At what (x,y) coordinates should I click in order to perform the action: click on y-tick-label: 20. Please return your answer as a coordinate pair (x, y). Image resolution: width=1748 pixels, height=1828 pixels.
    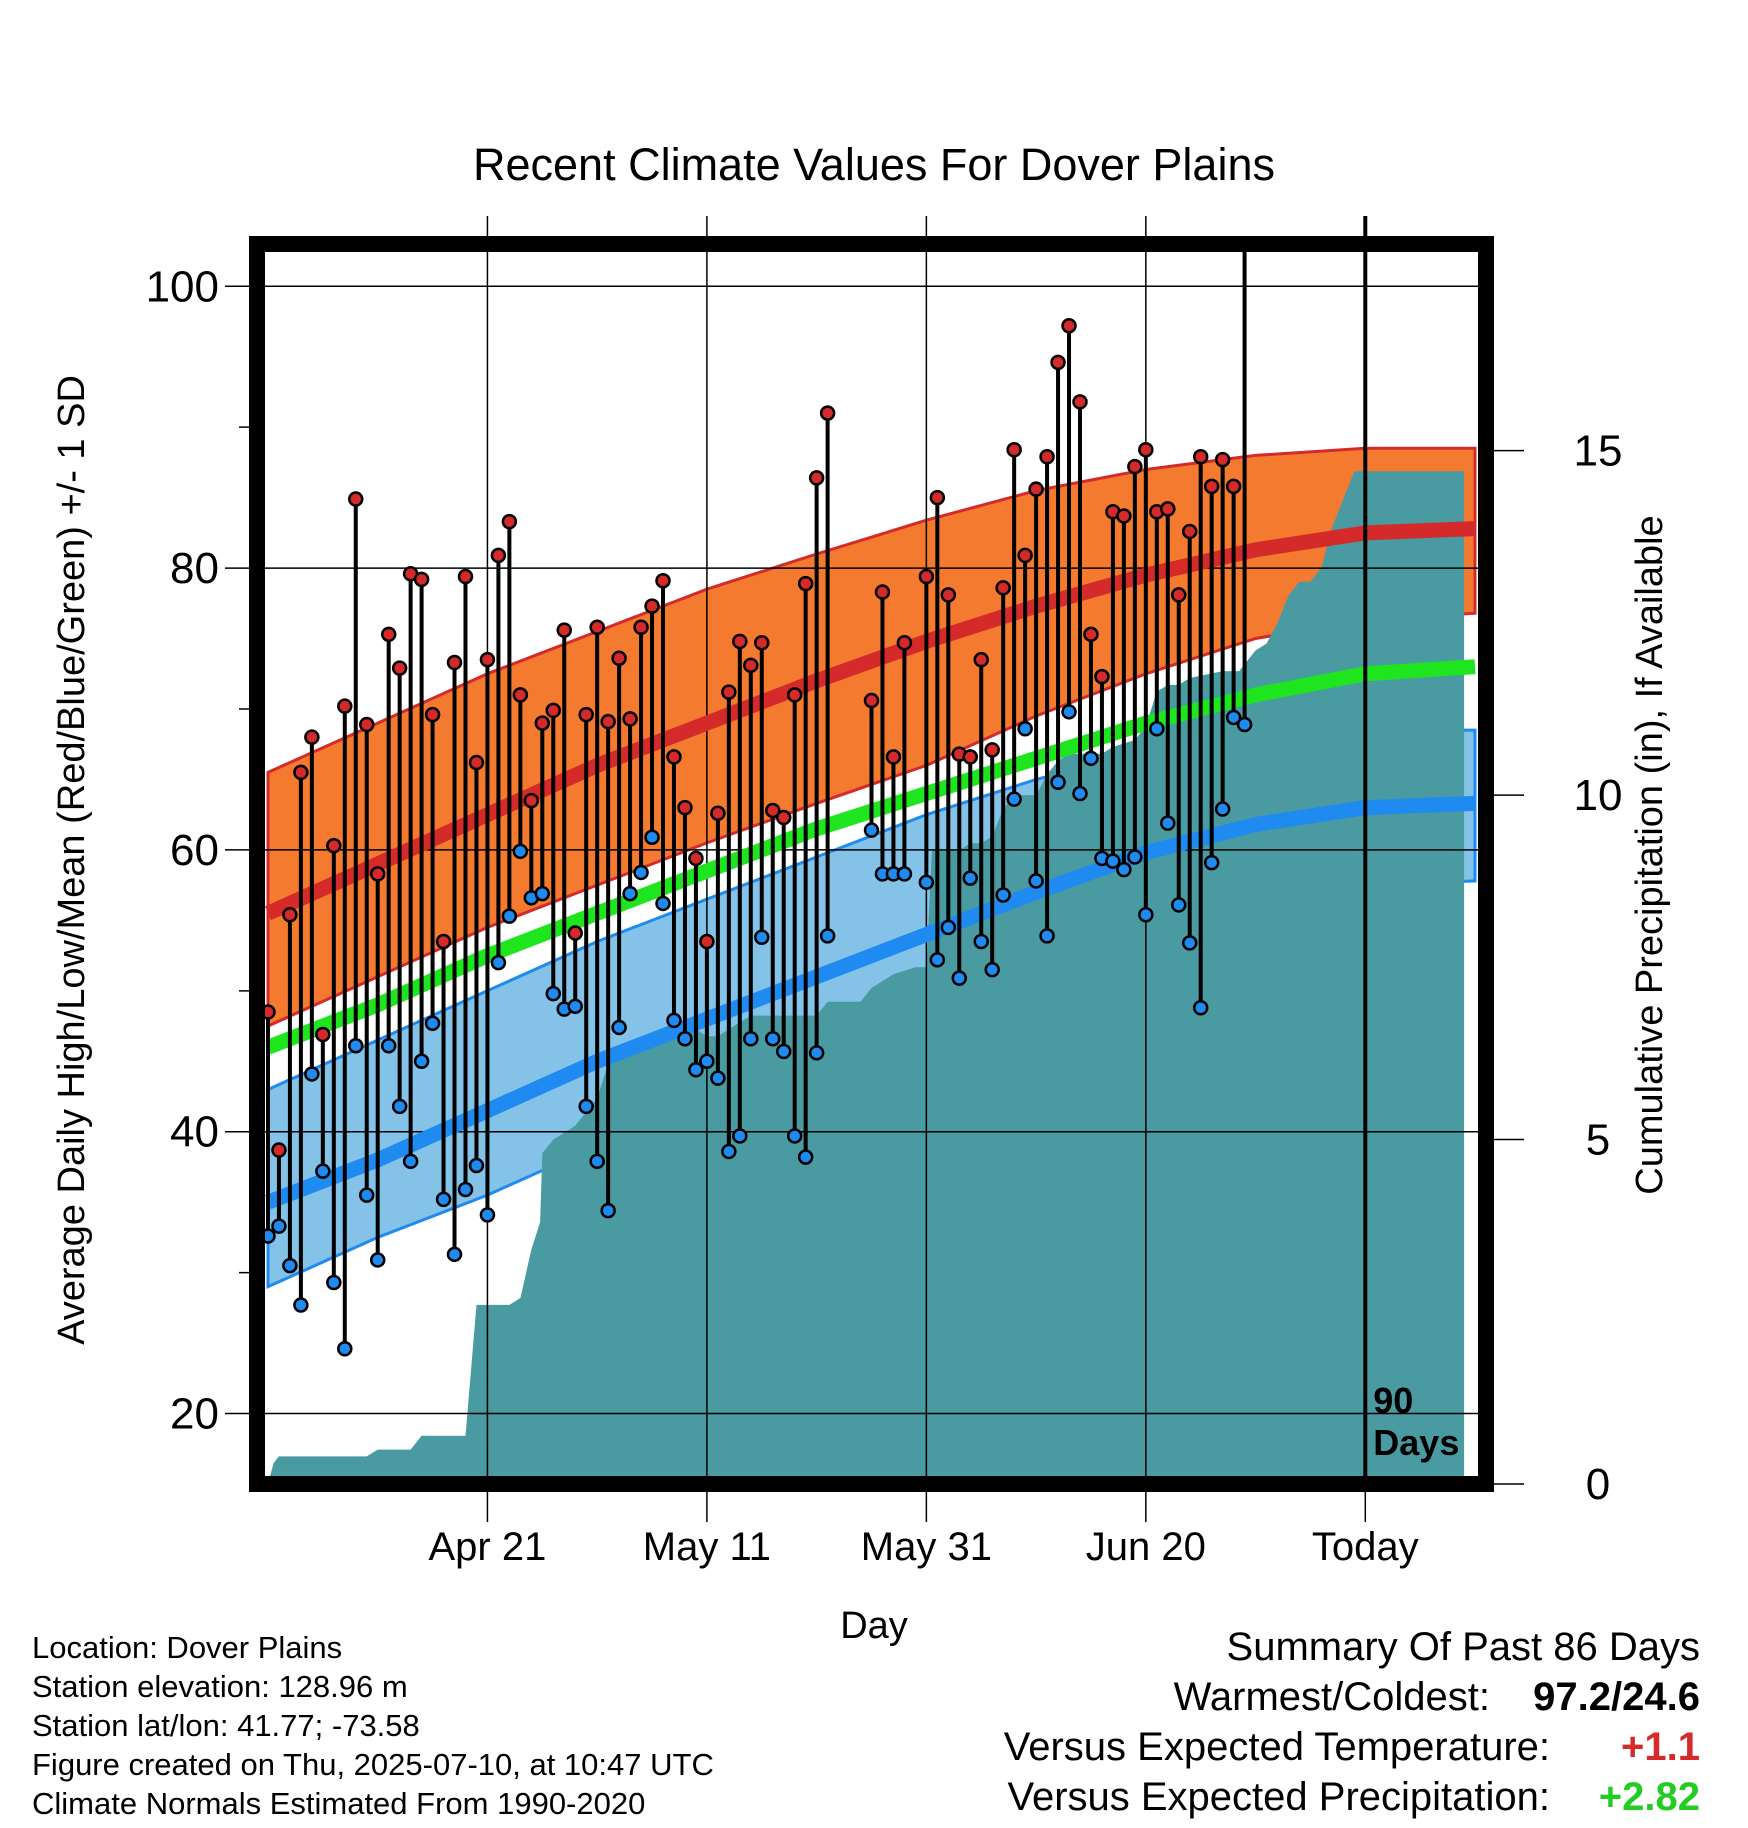
    Looking at the image, I should click on (194, 1414).